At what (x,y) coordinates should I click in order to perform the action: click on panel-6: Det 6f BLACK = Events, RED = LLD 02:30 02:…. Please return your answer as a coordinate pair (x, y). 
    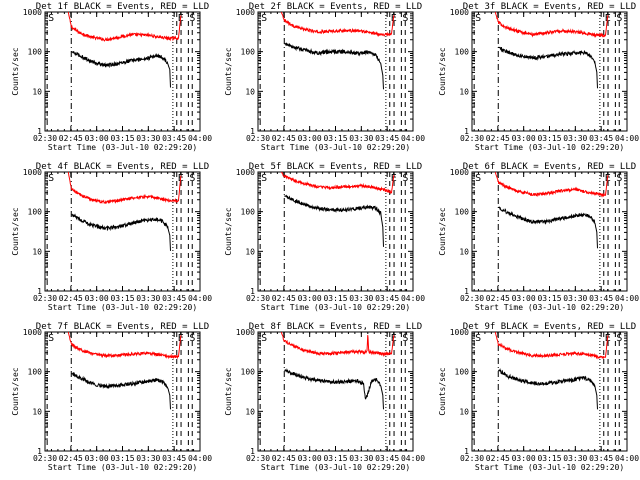
    Looking at the image, I should click on (538, 237).